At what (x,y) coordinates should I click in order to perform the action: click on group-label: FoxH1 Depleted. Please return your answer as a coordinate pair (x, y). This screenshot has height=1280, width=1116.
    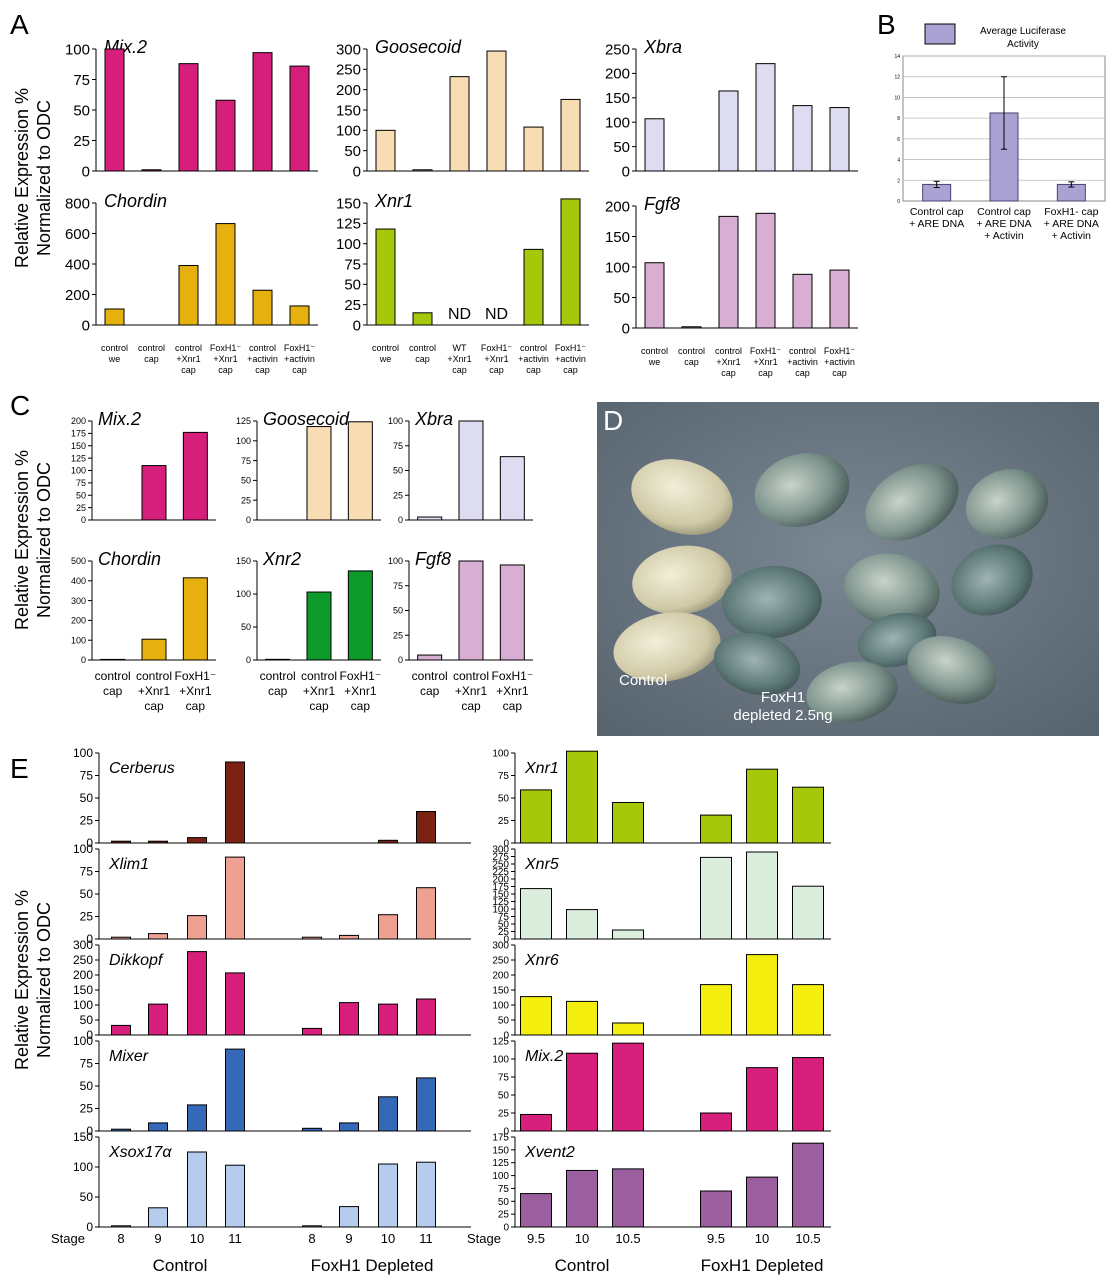
    Looking at the image, I should click on (372, 1265).